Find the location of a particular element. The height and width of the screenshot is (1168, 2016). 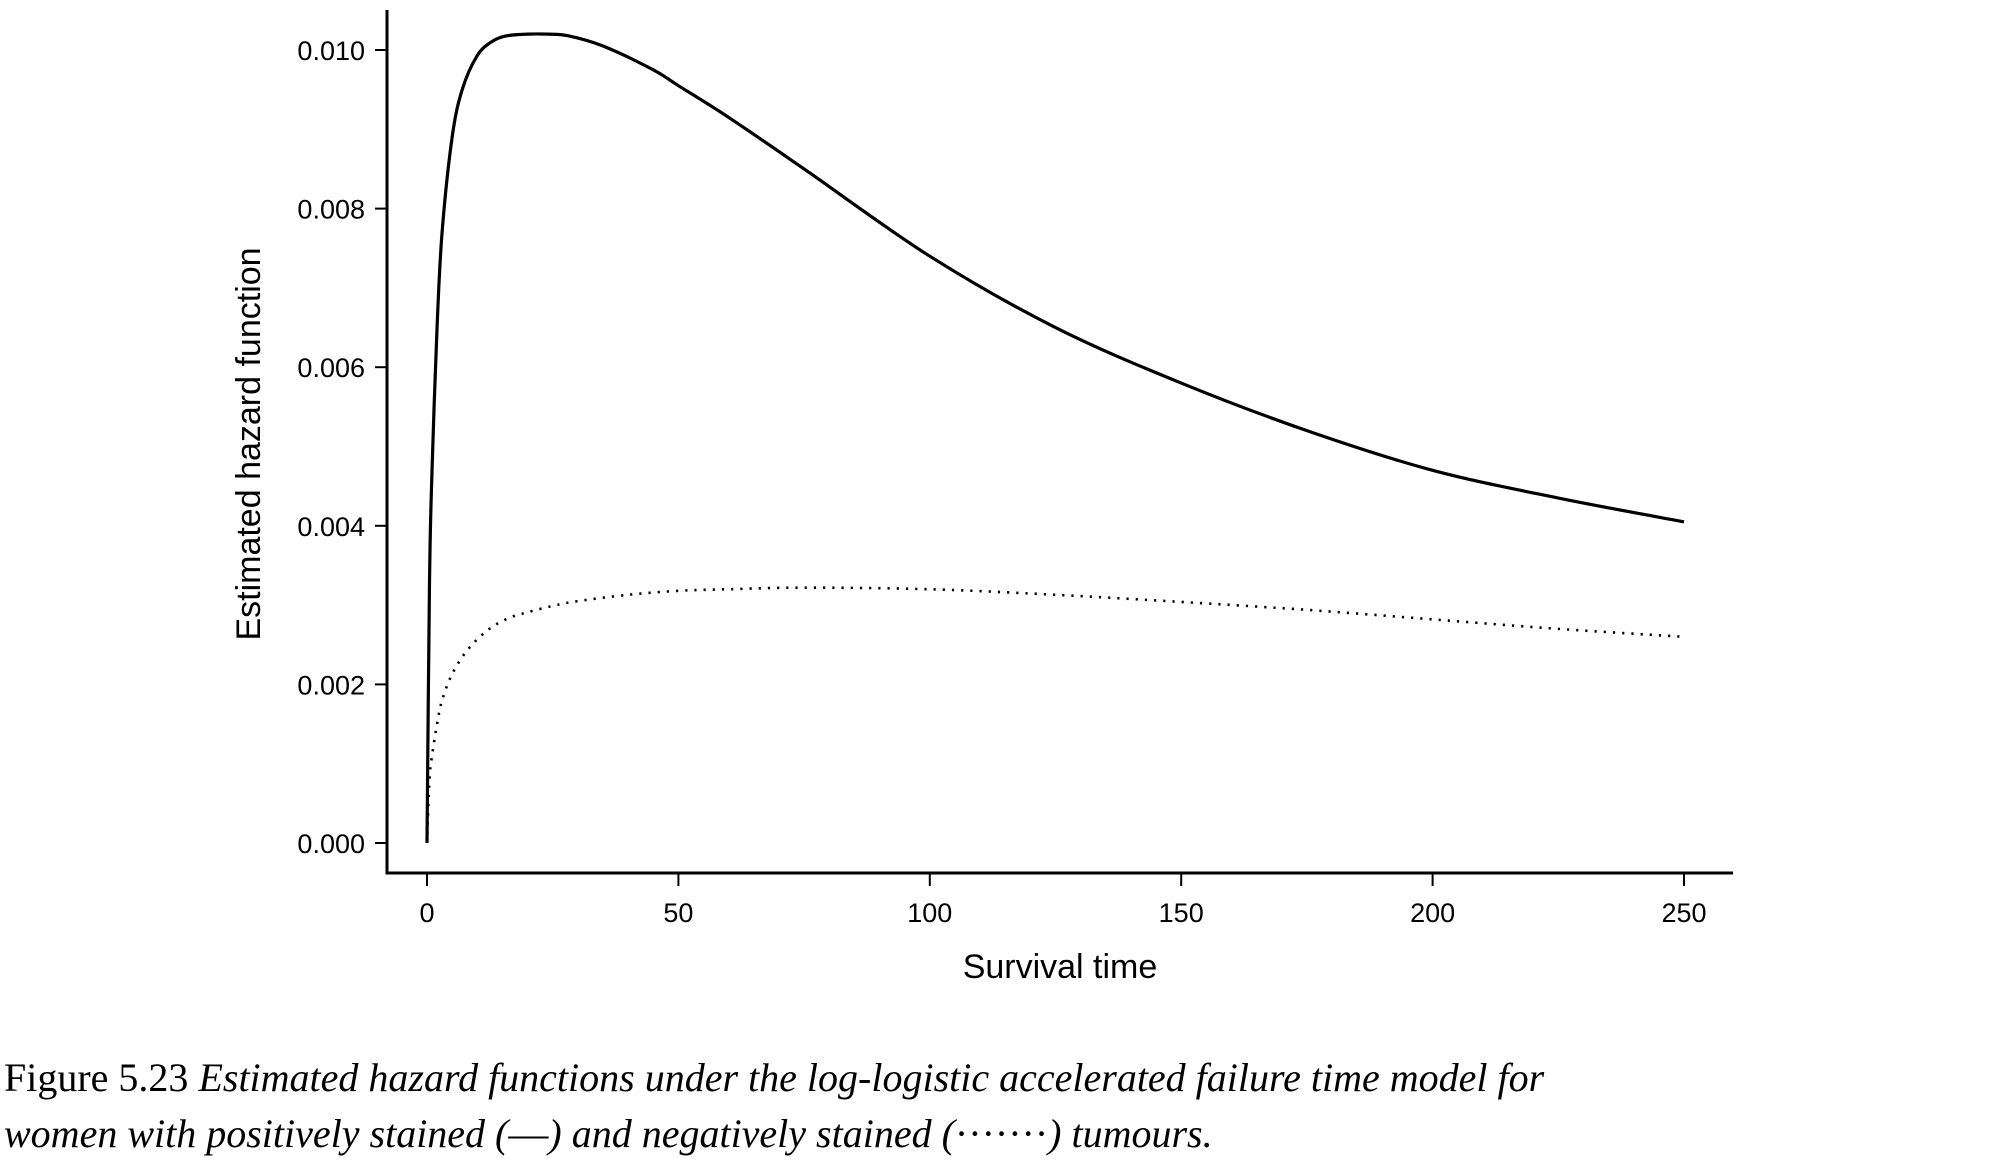

x-tick-label: 150 is located at coordinates (1181, 913).